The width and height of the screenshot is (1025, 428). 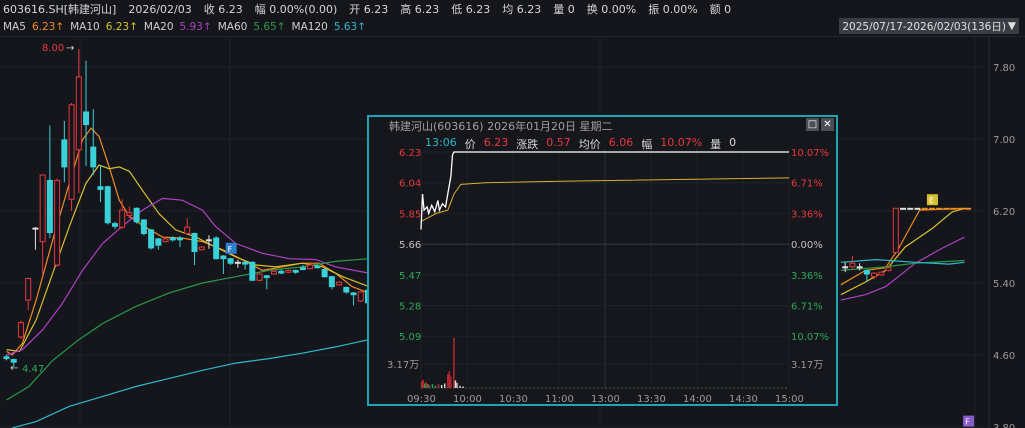 What do you see at coordinates (604, 190) in the screenshot?
I see `price-line` at bounding box center [604, 190].